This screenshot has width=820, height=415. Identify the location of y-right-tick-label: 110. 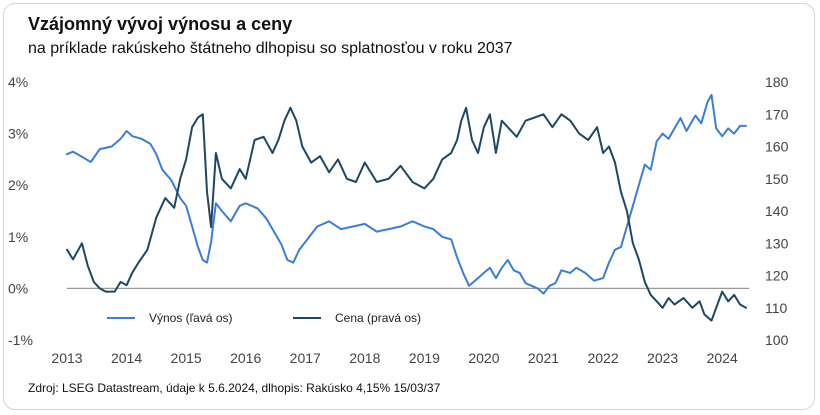
(776, 308).